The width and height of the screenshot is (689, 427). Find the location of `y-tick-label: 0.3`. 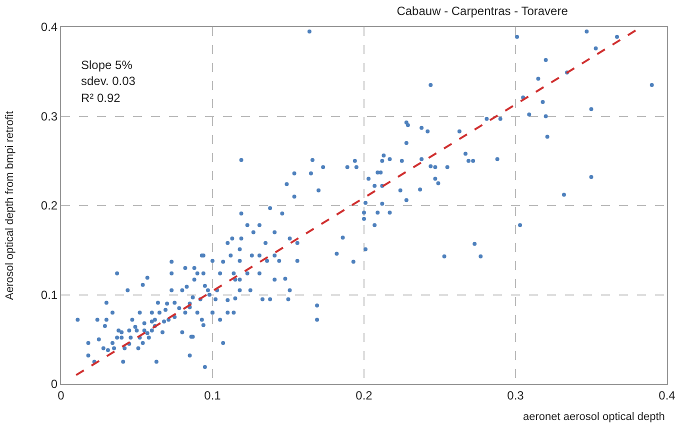

y-tick-label: 0.3 is located at coordinates (49, 116).